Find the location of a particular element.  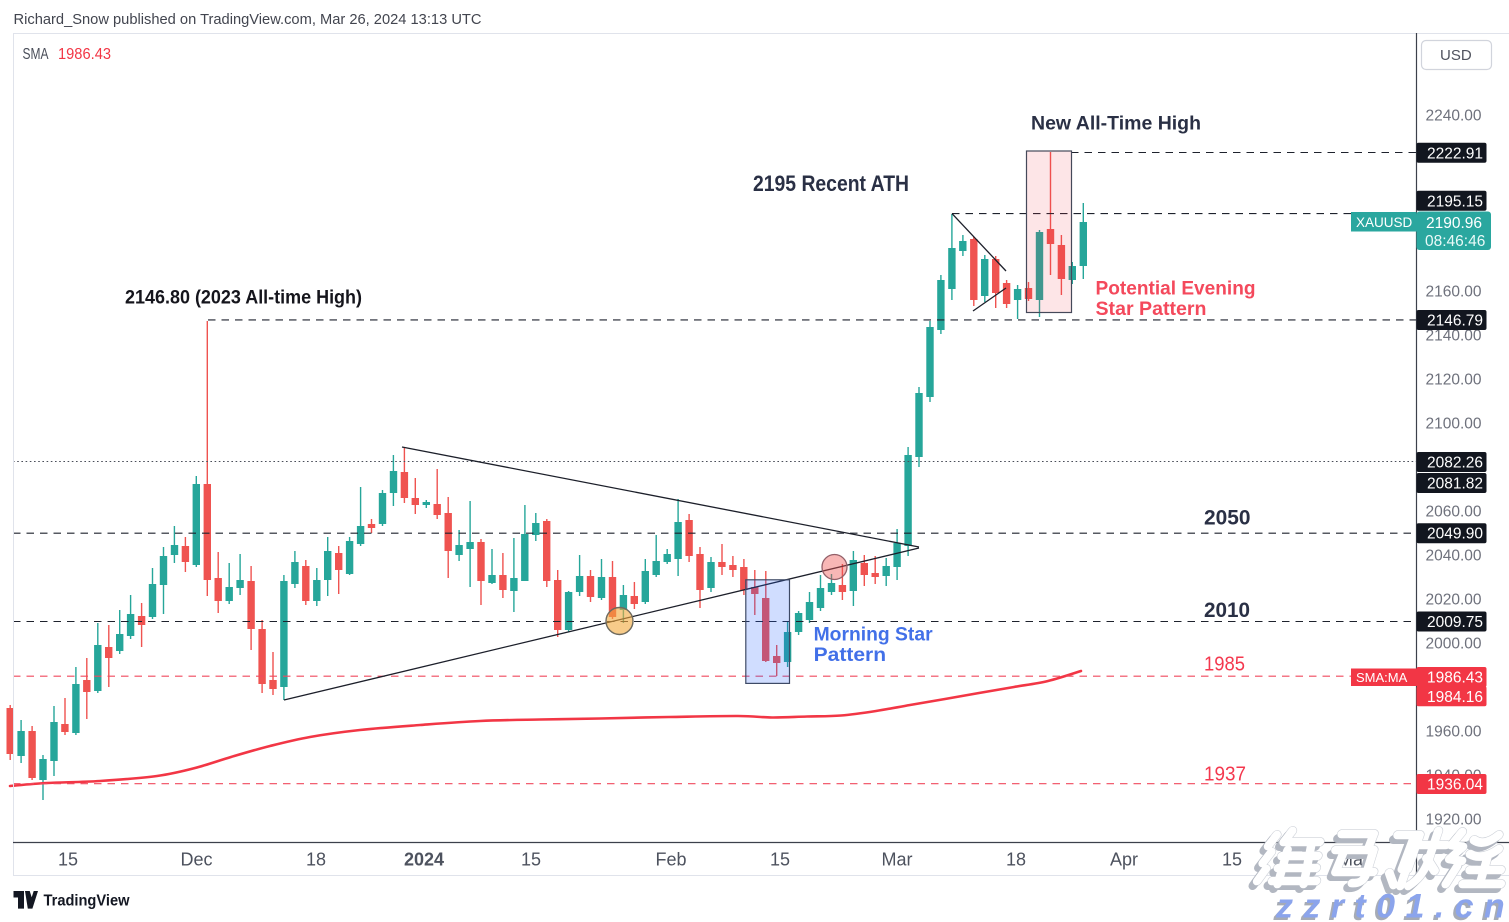

svg-text: 2081.82 is located at coordinates (1455, 484).